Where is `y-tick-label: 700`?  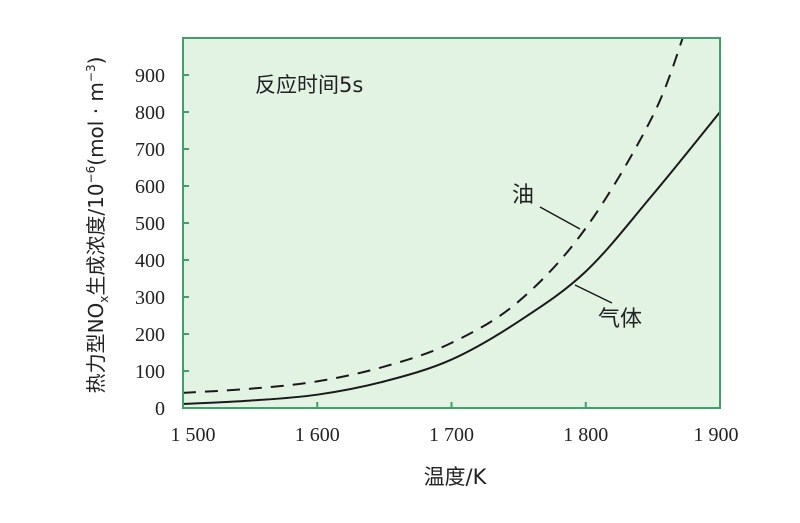
y-tick-label: 700 is located at coordinates (150, 150).